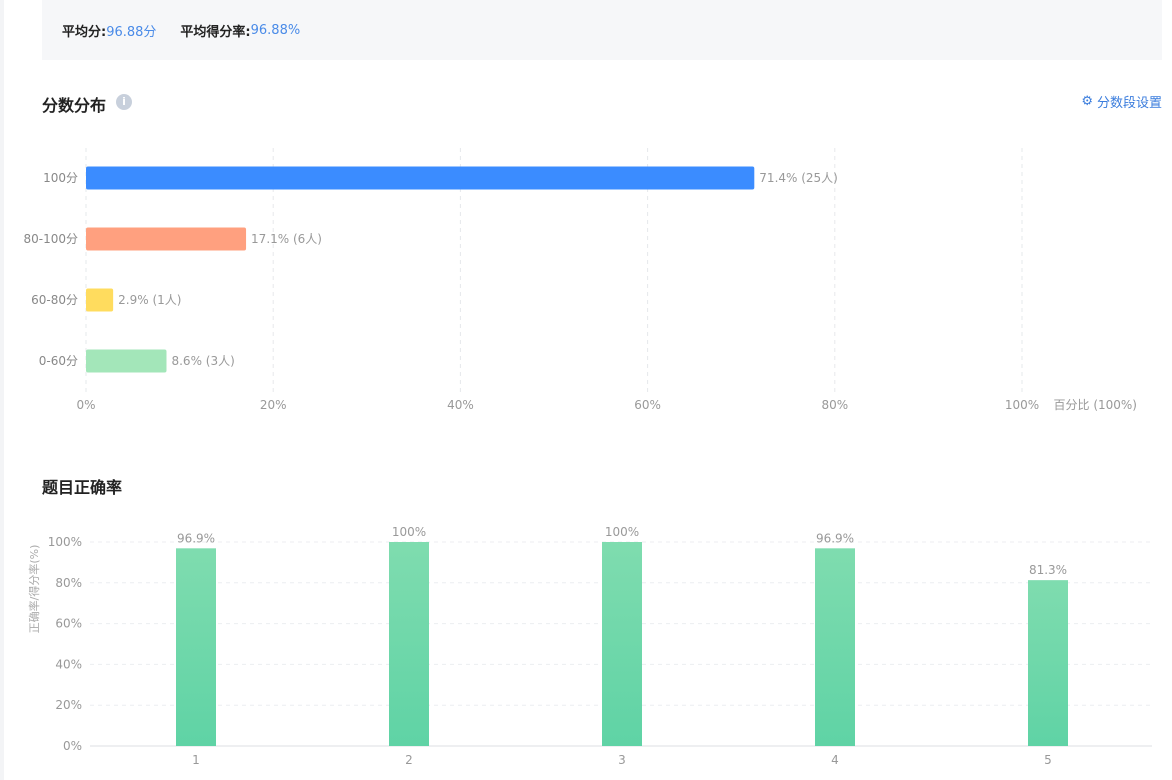 The image size is (1172, 780). What do you see at coordinates (74, 105) in the screenshot?
I see `distribution-title: 分数分布` at bounding box center [74, 105].